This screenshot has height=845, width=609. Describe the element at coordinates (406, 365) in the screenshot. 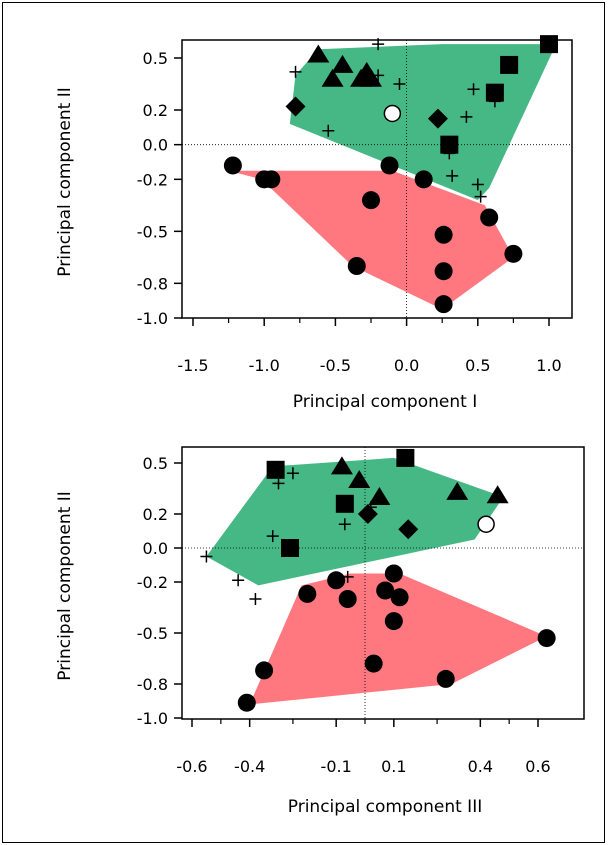

I see `x-tick-label: 0.0` at that location.